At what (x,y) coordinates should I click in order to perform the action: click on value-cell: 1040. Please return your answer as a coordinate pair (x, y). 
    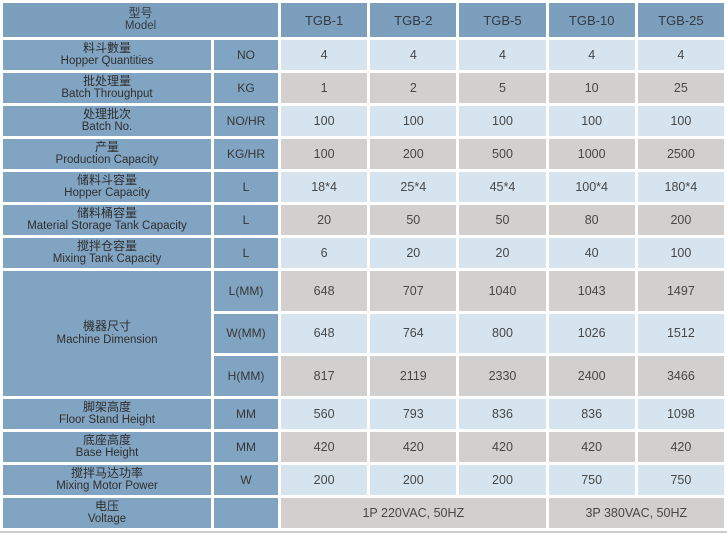
    Looking at the image, I should click on (502, 291).